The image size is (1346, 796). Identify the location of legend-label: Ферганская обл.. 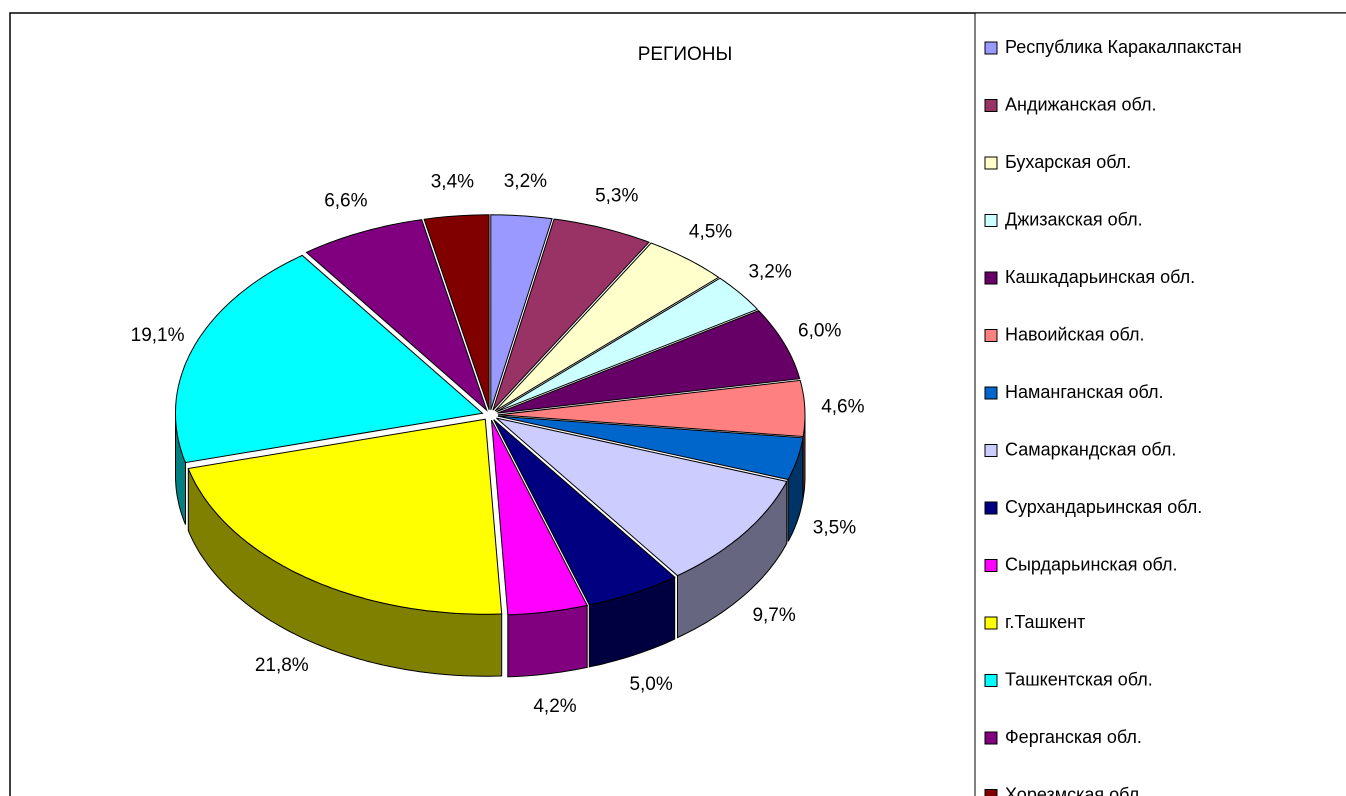
(1073, 737).